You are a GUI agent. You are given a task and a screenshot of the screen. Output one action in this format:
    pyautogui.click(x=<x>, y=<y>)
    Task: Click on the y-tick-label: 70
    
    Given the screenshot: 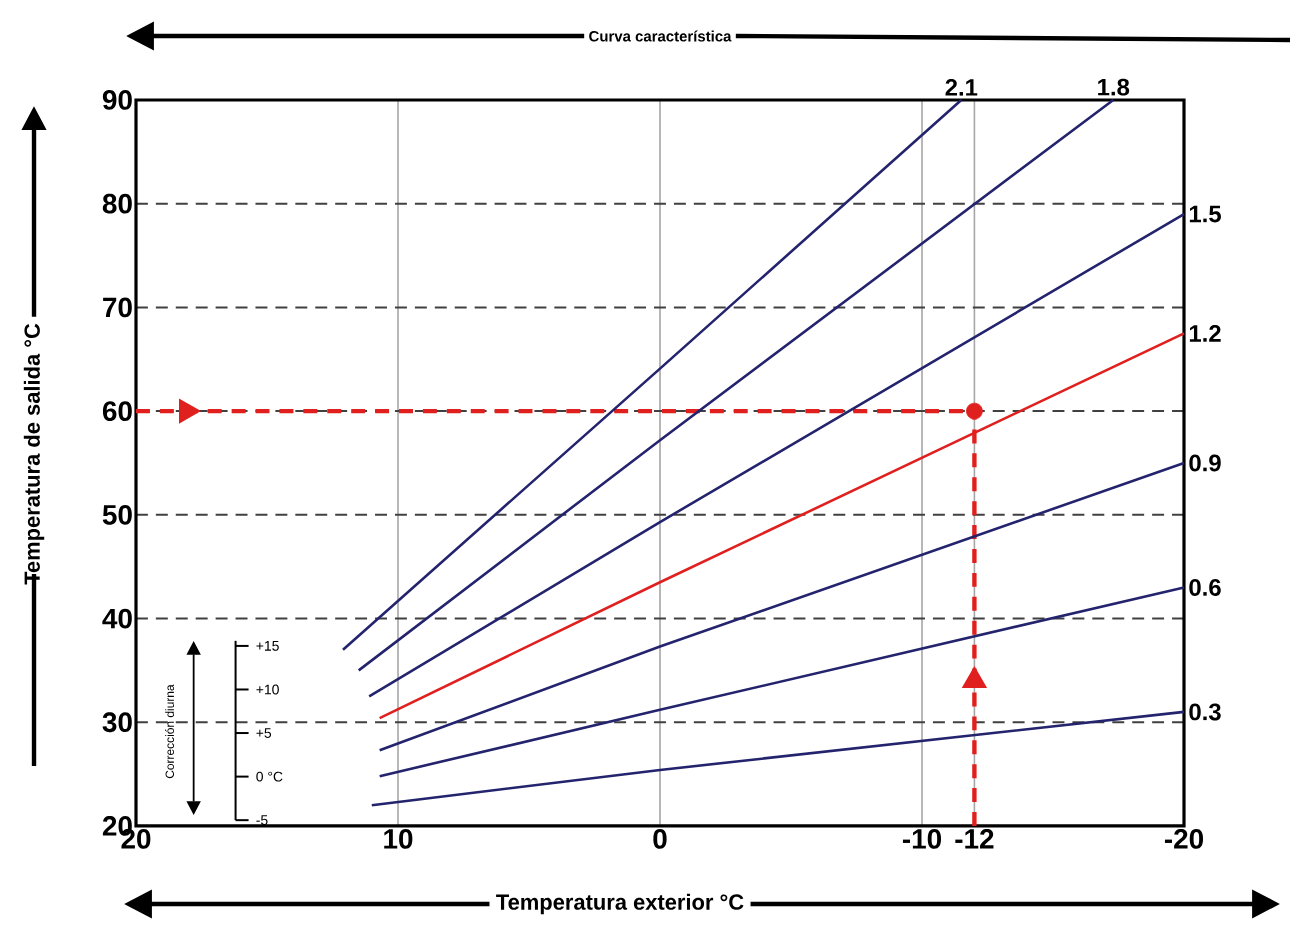 What is the action you would take?
    pyautogui.click(x=117, y=307)
    